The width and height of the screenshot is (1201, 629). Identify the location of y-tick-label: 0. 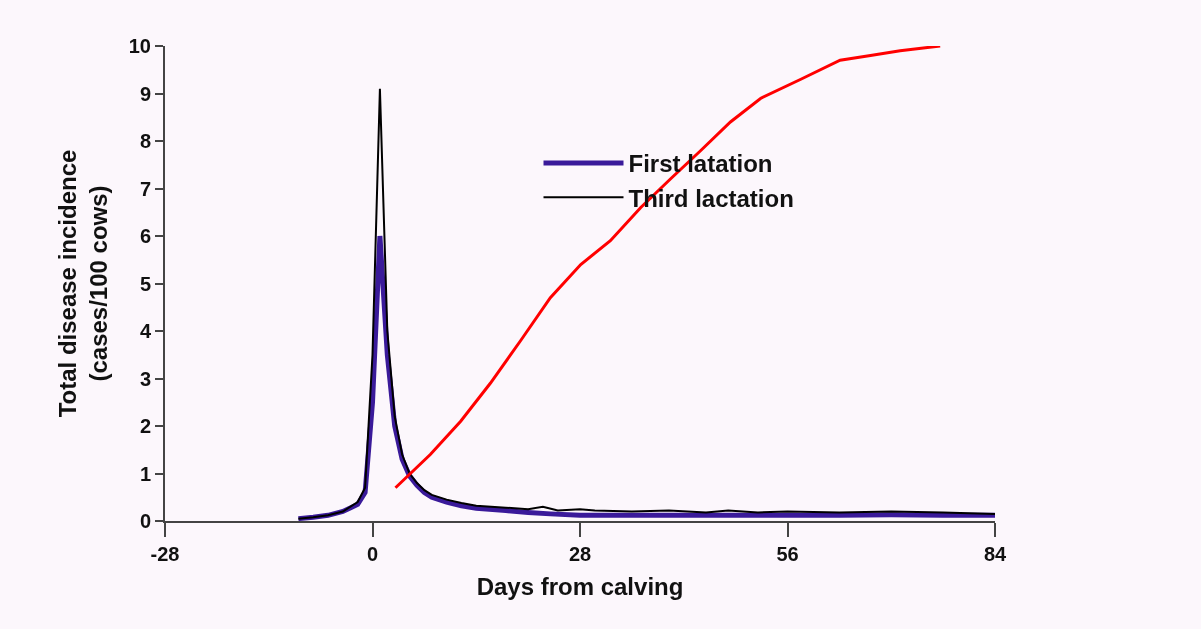
(145, 521).